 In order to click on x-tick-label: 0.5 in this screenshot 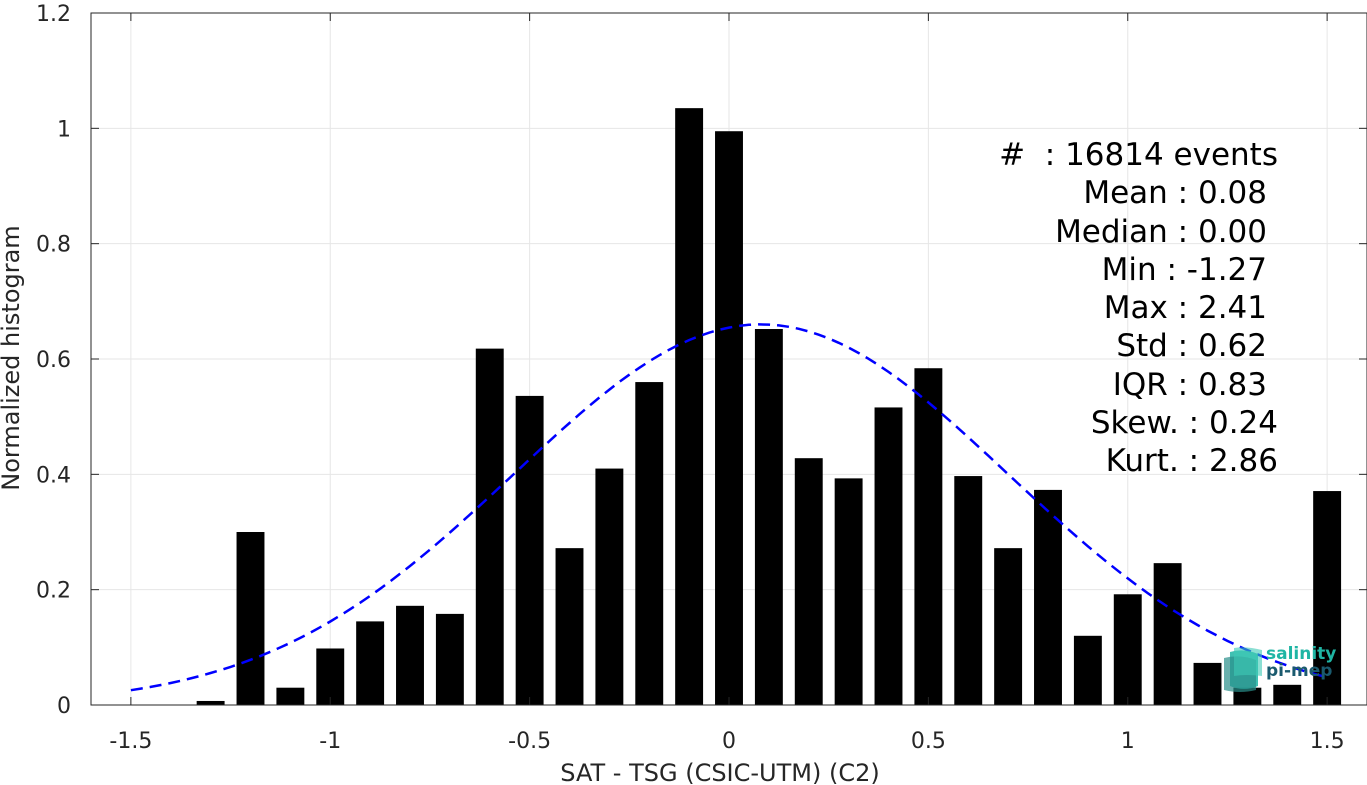, I will do `click(928, 741)`.